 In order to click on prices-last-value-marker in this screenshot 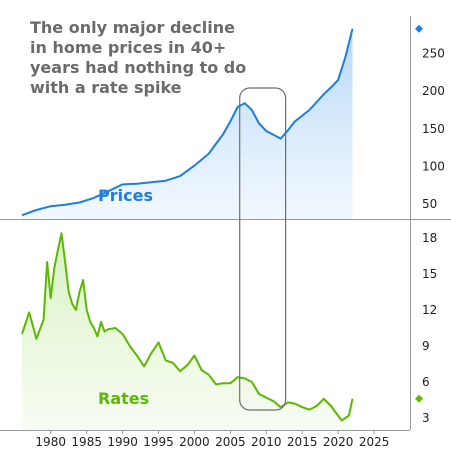, I will do `click(419, 28)`.